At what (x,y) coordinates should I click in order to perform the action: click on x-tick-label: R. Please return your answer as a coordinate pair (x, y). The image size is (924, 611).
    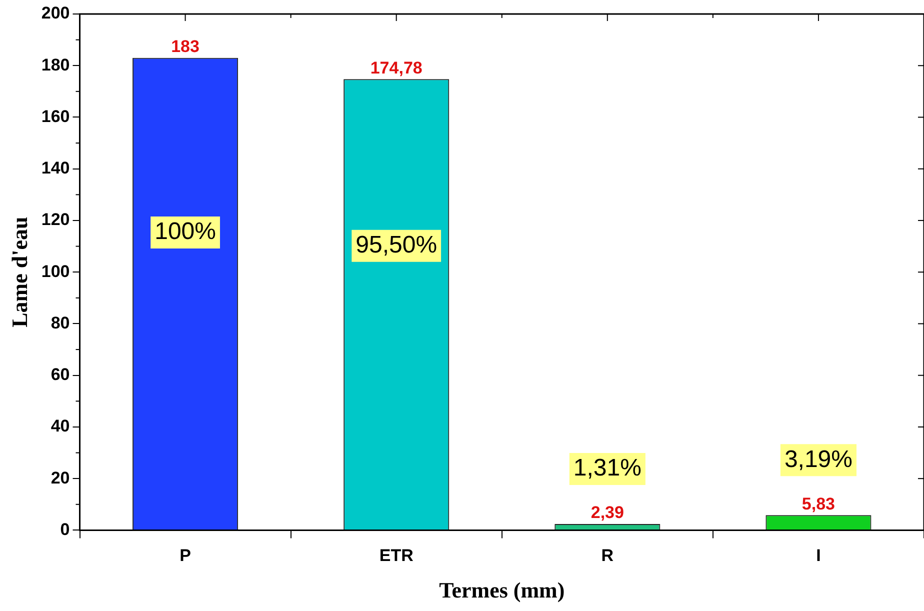
    Looking at the image, I should click on (607, 556).